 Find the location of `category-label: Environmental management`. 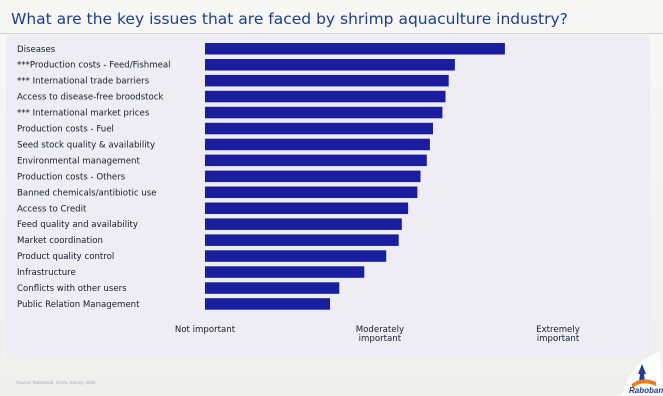

category-label: Environmental management is located at coordinates (78, 161).